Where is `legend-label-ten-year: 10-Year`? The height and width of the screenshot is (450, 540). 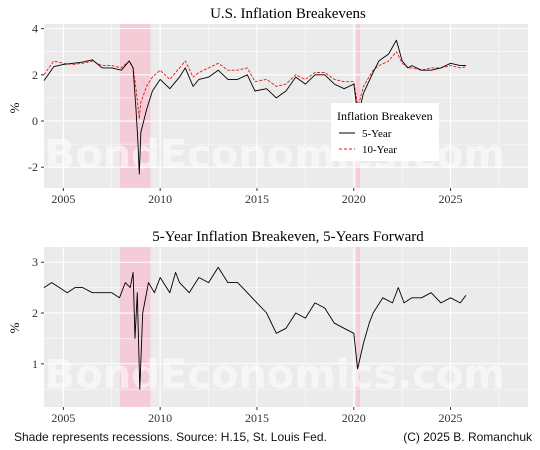 legend-label-ten-year: 10-Year is located at coordinates (379, 150).